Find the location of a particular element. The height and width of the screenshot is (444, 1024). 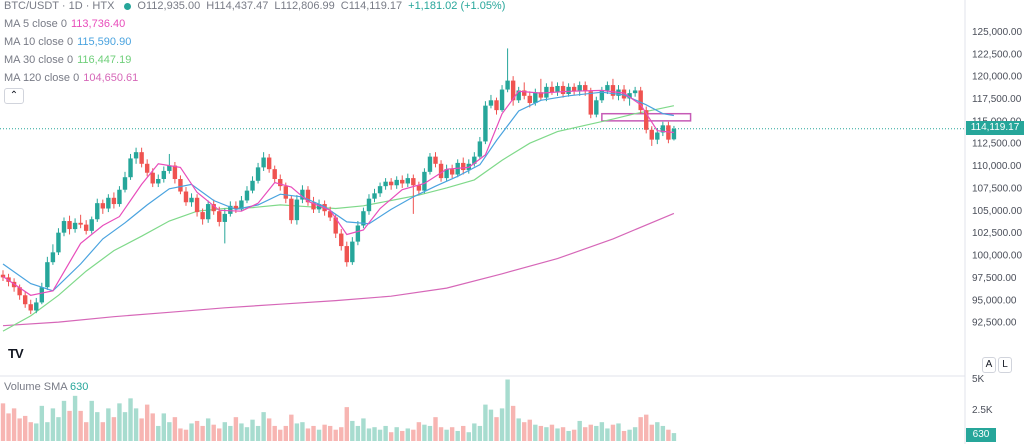

legend-ma5: MA 5 close 0 113,736.40 is located at coordinates (64, 24).